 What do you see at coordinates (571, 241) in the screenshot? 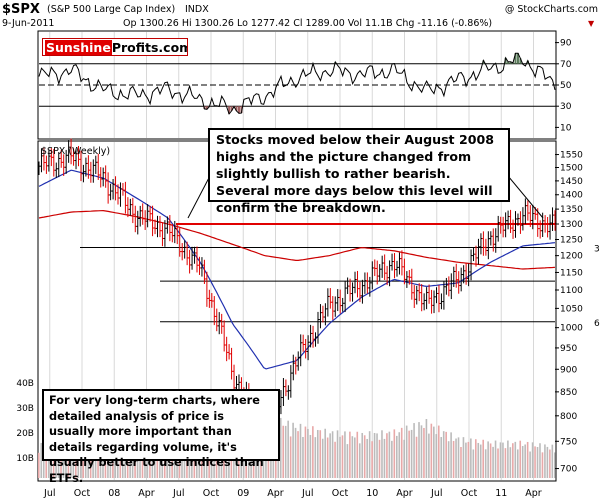
I see `price-tick-label: 1250` at bounding box center [571, 241].